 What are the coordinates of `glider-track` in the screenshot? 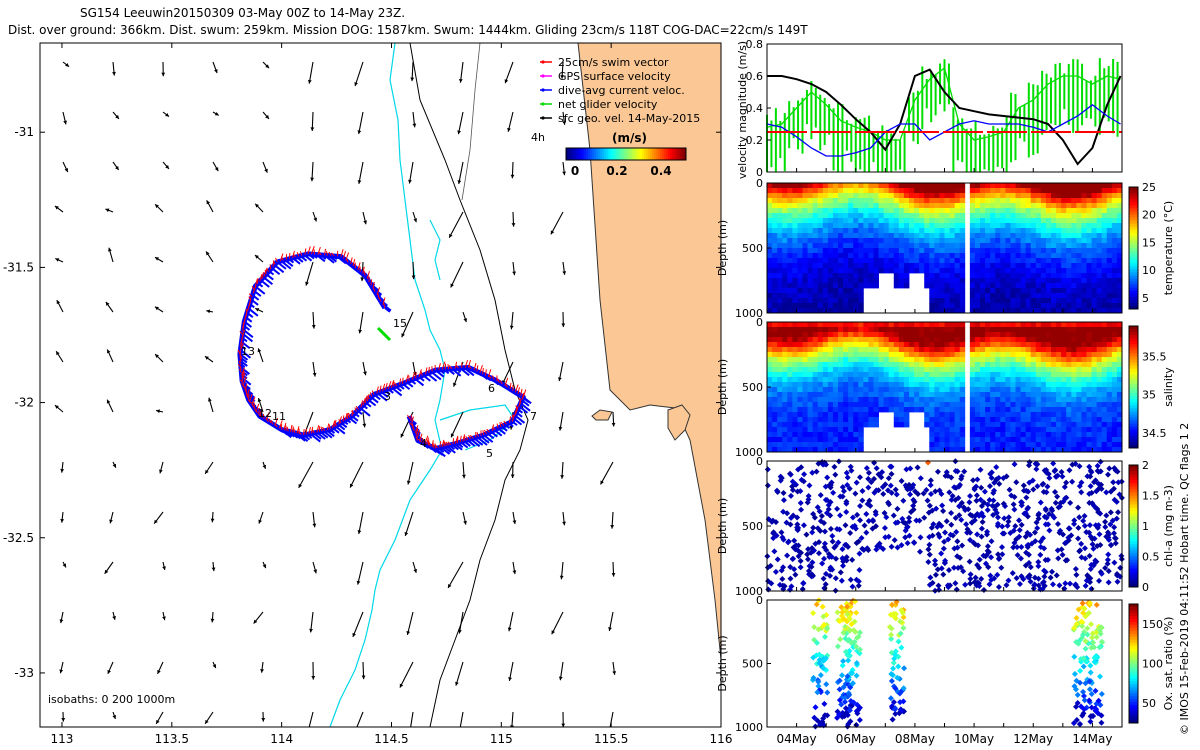 It's located at (384, 351).